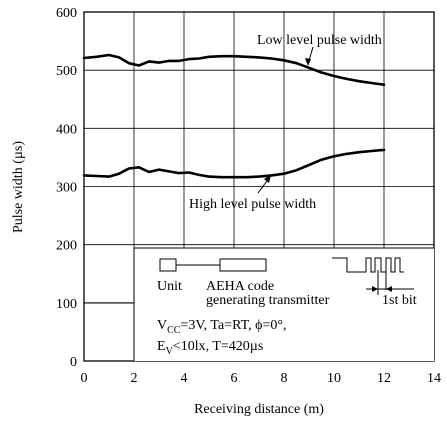 The height and width of the screenshot is (425, 447). What do you see at coordinates (308, 62) in the screenshot?
I see `low-label-arrow` at bounding box center [308, 62].